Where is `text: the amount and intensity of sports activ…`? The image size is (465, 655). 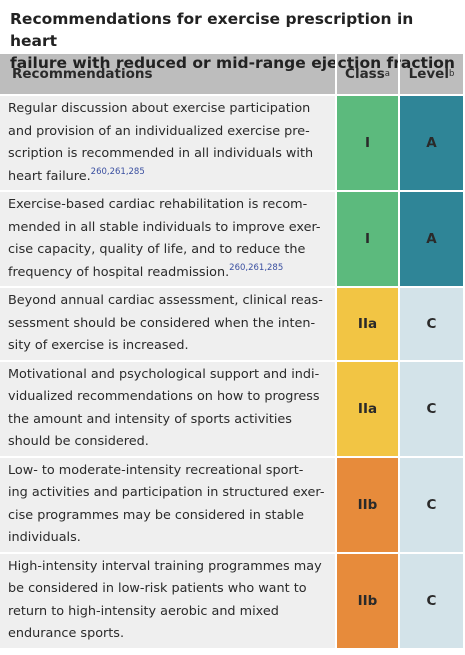
text: the amount and intensity of sports activ… is located at coordinates (150, 419).